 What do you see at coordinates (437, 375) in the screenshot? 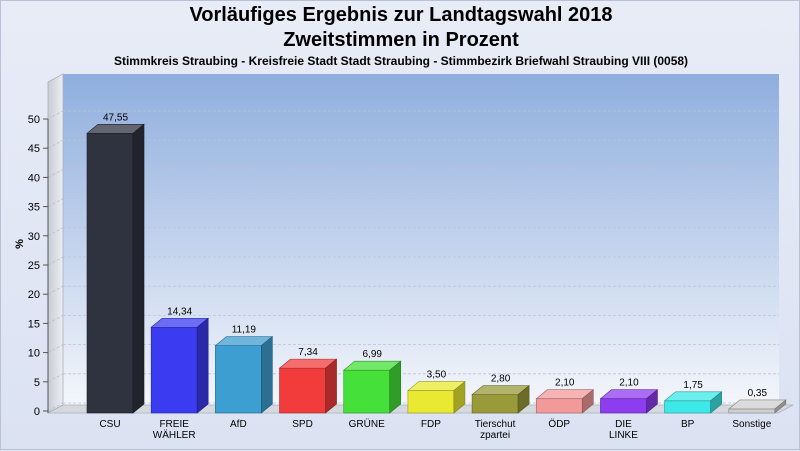
I see `data-label: 3,50` at bounding box center [437, 375].